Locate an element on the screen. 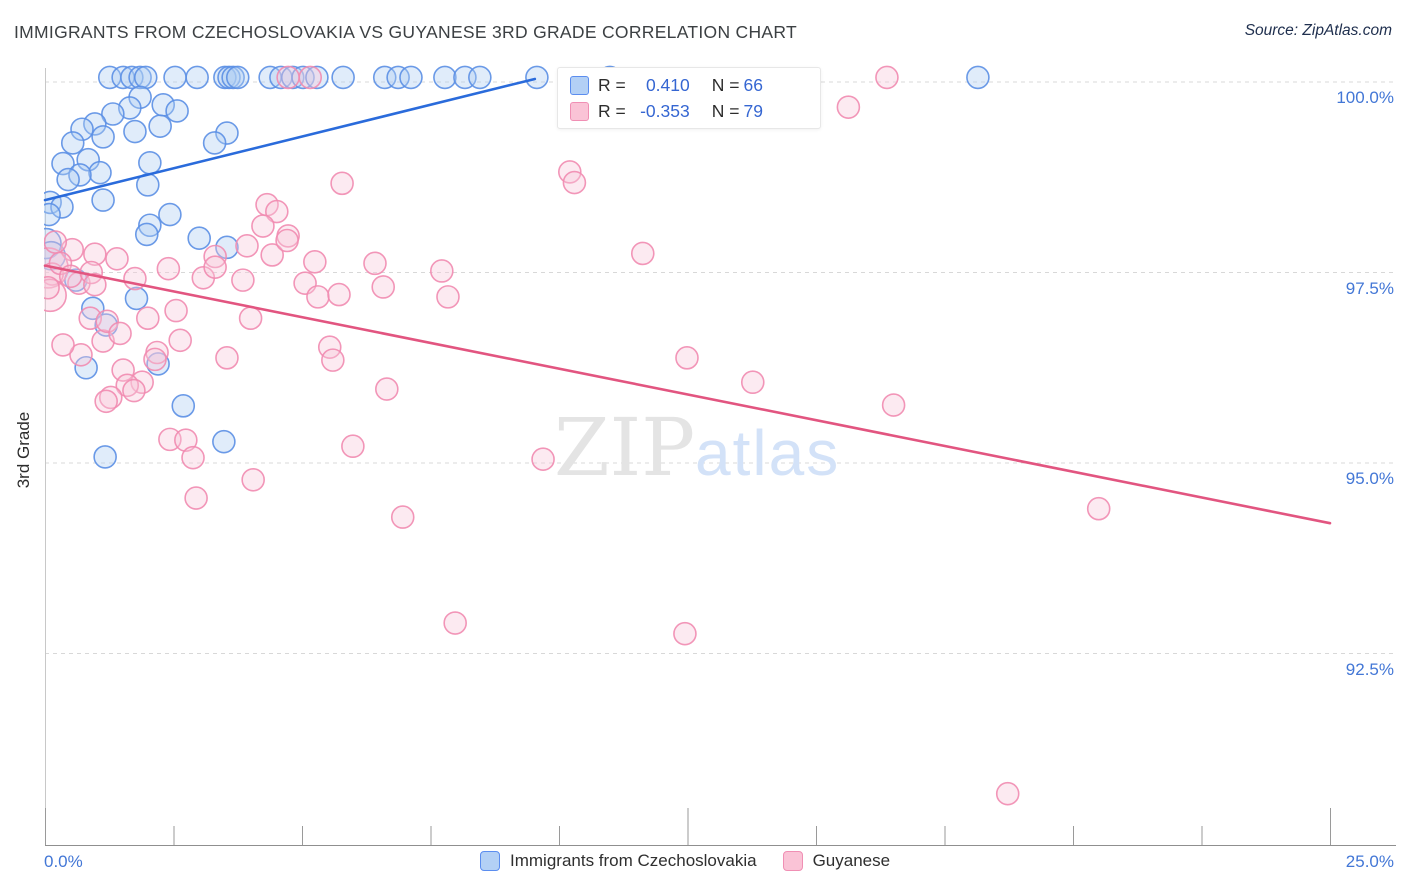 This screenshot has width=1406, height=892. n-value: 79 is located at coordinates (753, 110).